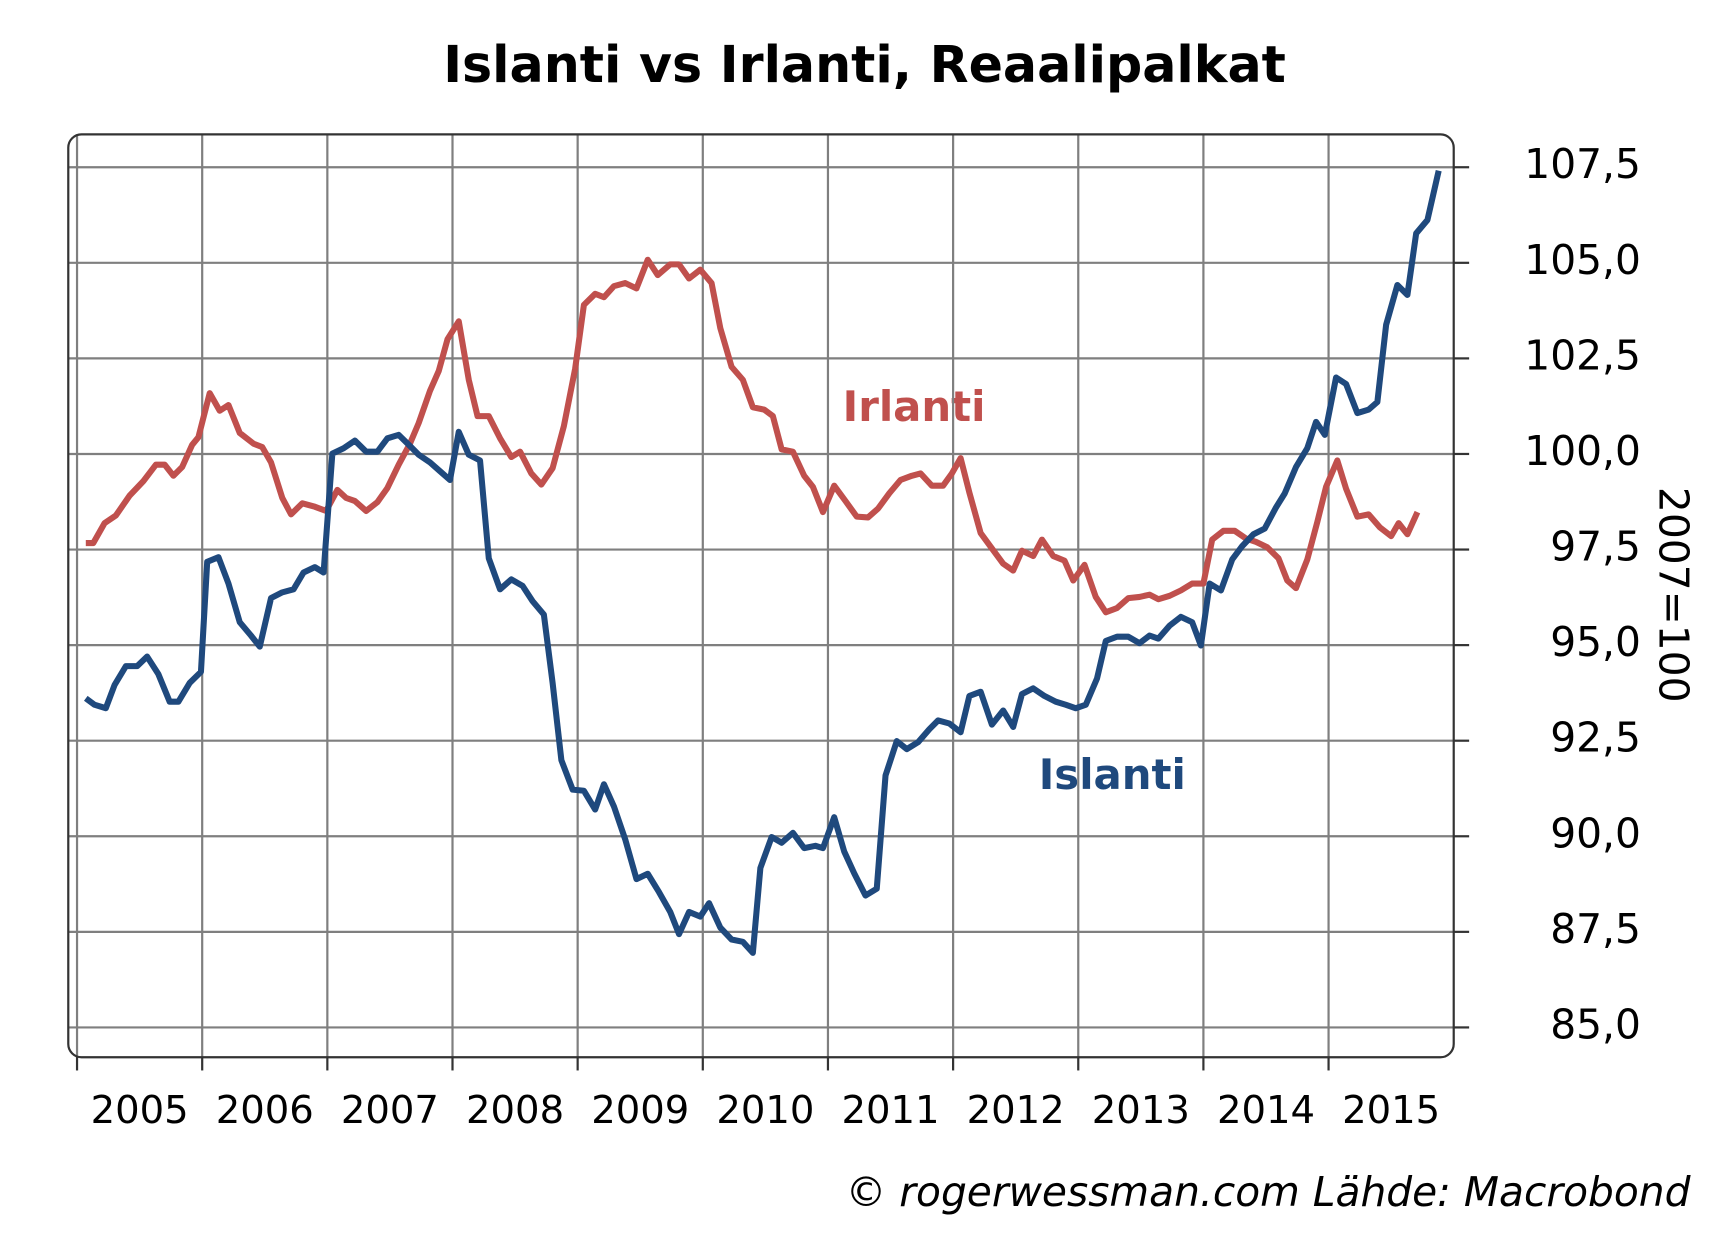 This screenshot has width=1718, height=1250. Describe the element at coordinates (1674, 595) in the screenshot. I see `y-axis-label: 2007=100` at that location.